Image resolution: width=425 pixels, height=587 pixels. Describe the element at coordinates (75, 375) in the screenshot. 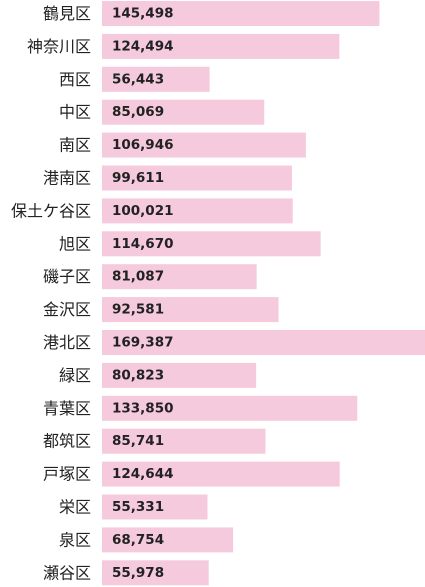

I see `category-label-11: 緑区` at that location.